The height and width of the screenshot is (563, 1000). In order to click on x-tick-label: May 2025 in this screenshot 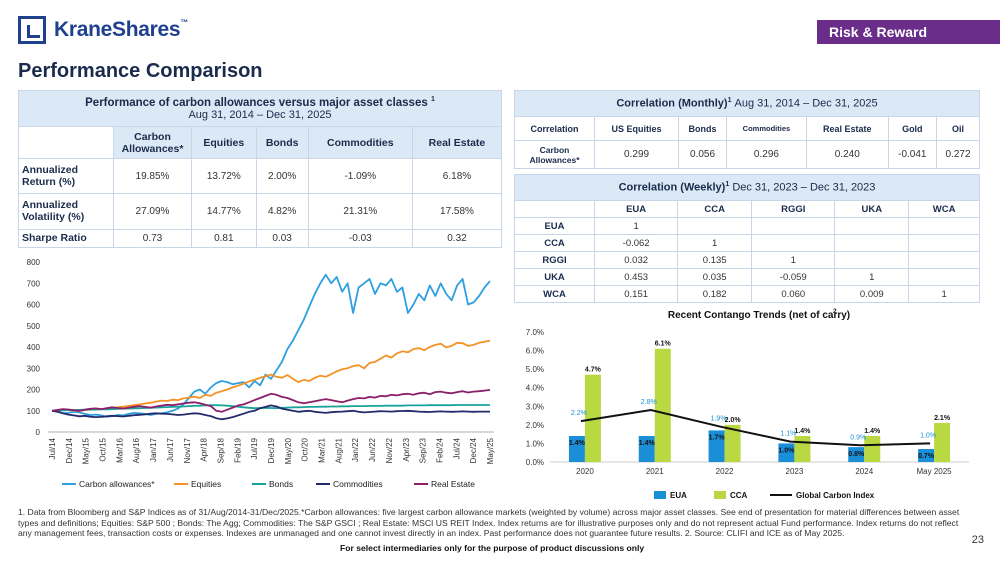, I will do `click(935, 471)`.